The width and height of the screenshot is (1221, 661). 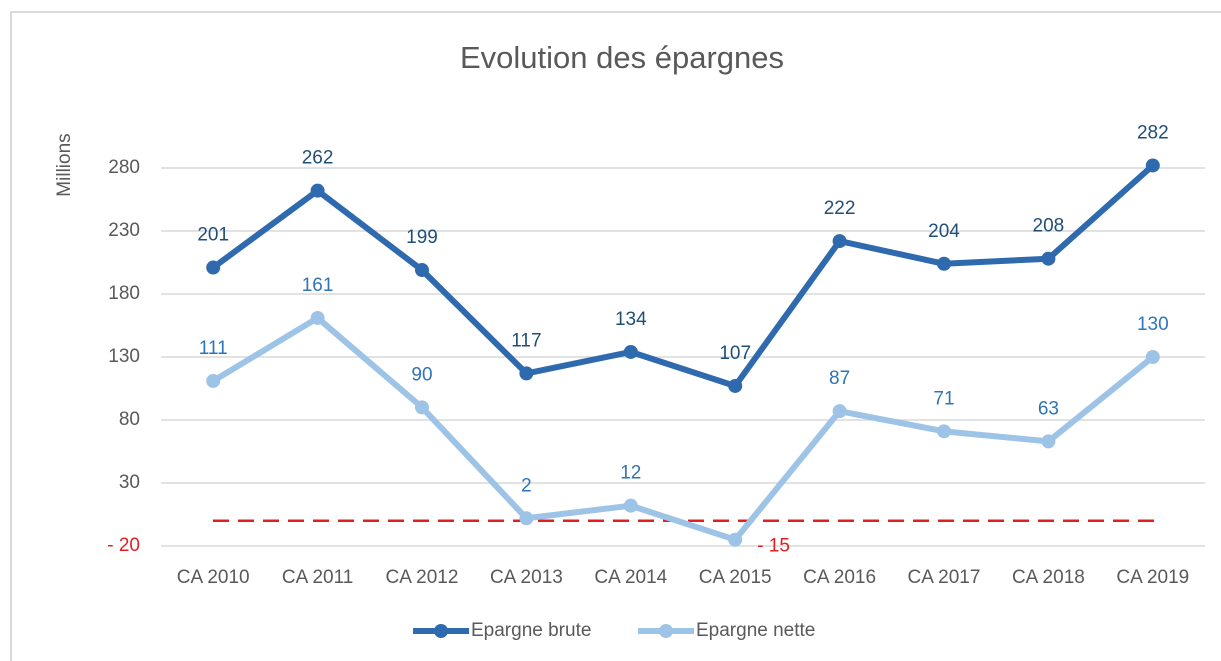 What do you see at coordinates (526, 577) in the screenshot?
I see `x-tick-label: CA 2013` at bounding box center [526, 577].